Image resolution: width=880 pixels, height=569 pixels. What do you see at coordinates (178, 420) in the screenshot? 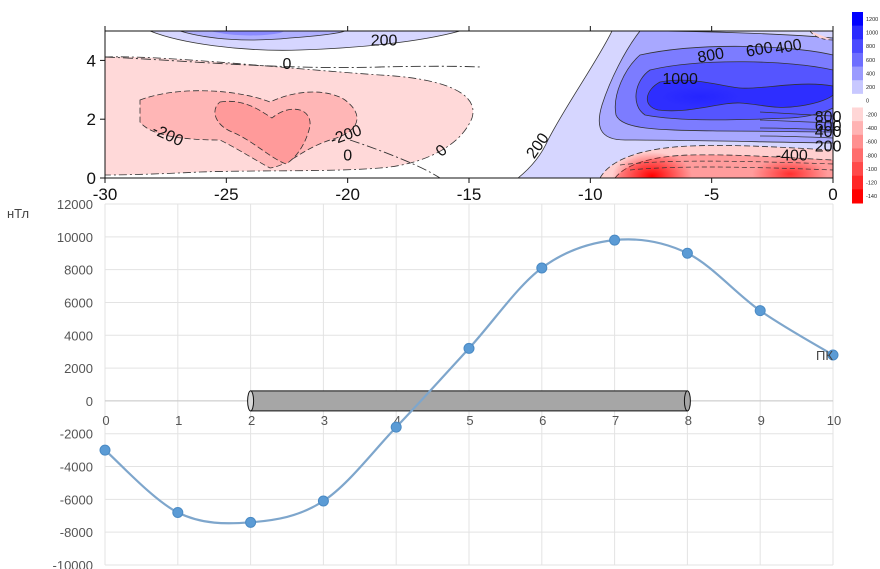
I see `x-tick-label: 1` at bounding box center [178, 420].